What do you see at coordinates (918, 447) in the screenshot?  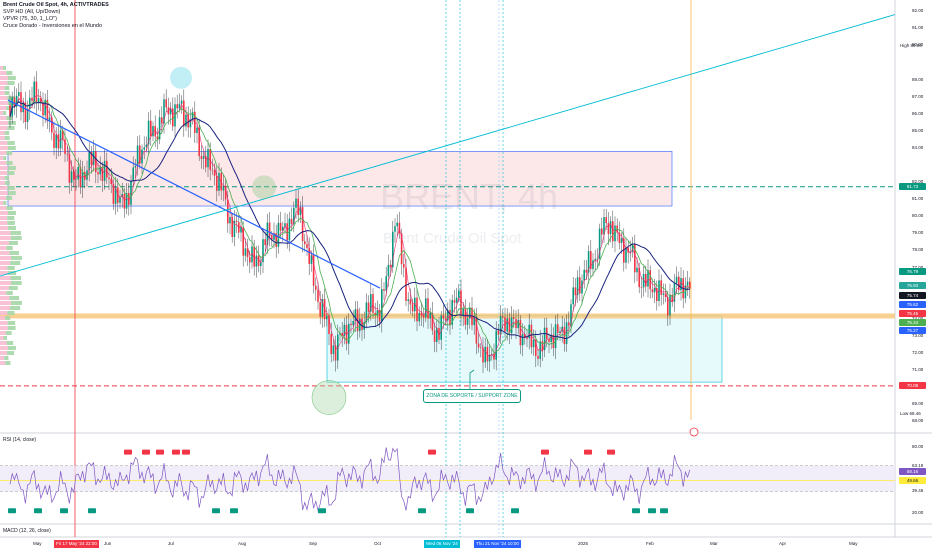 I see `rsi-axis-tick: 80.00` at bounding box center [918, 447].